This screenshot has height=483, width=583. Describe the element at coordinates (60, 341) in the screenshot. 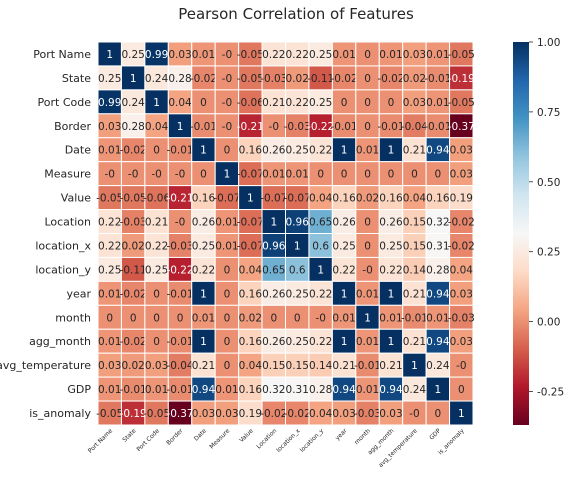

I see `row-label: agg_month` at that location.